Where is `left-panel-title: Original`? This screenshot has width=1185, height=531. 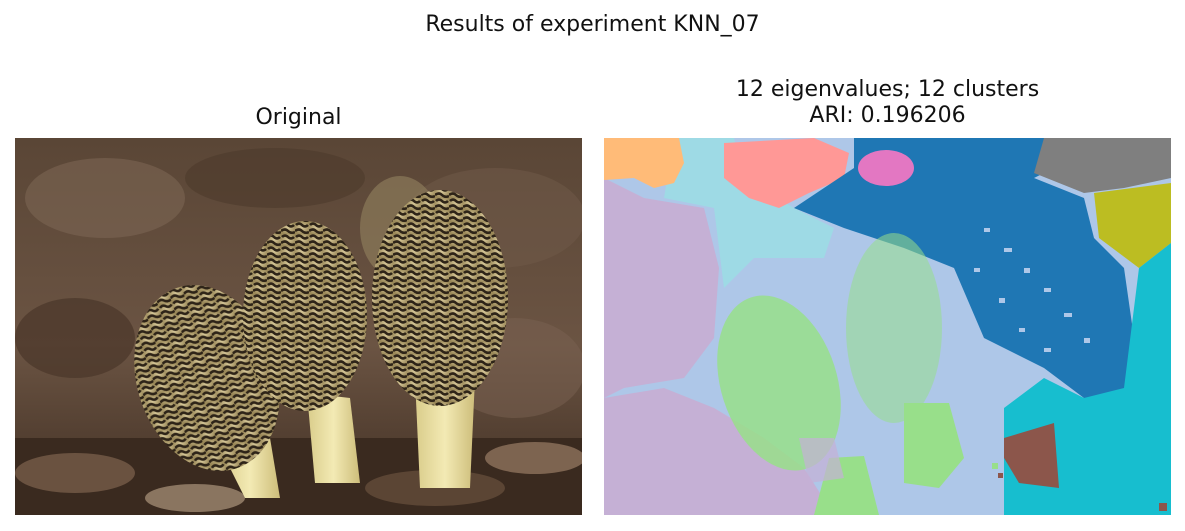
left-panel-title: Original is located at coordinates (298, 118).